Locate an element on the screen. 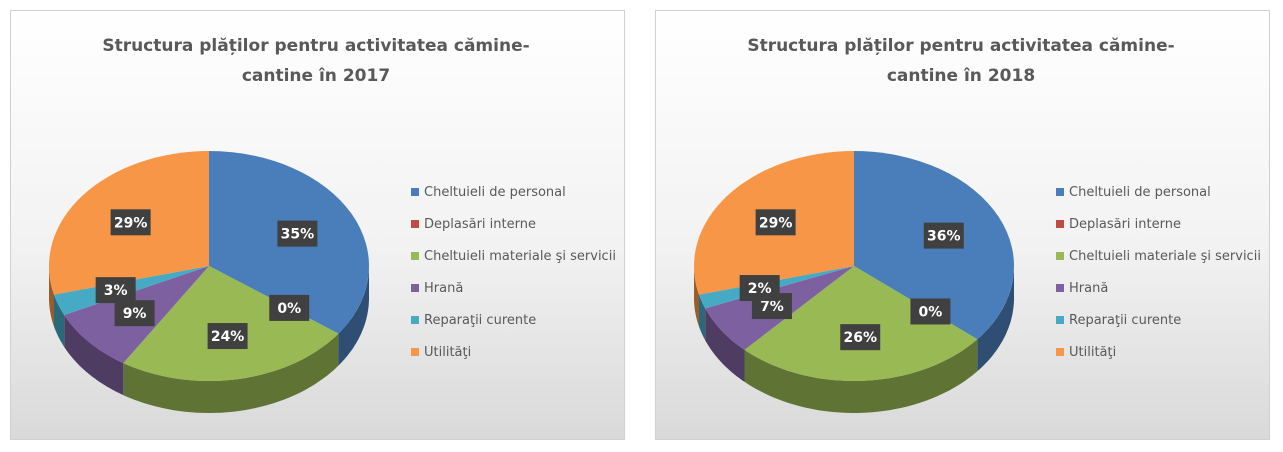  data-label: 9% is located at coordinates (135, 314).